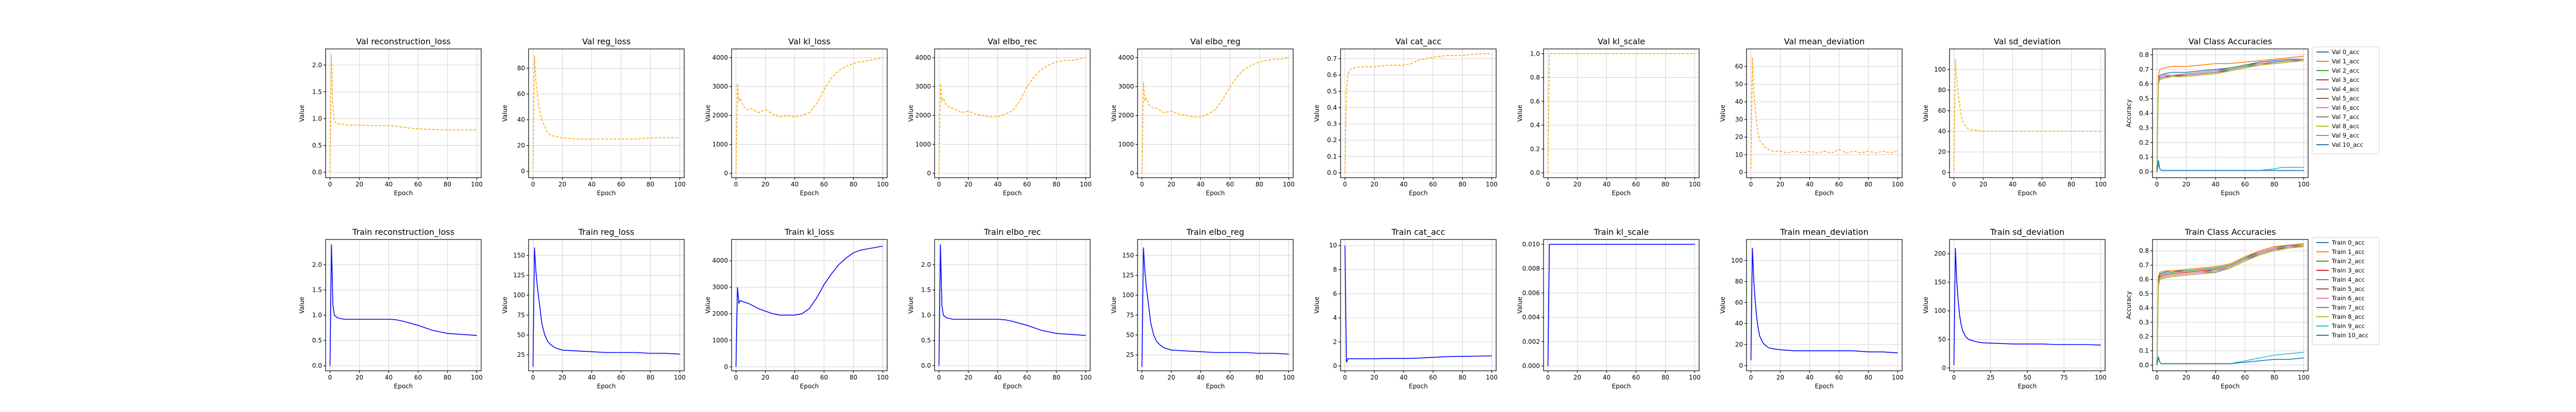 This screenshot has width=2576, height=412. What do you see at coordinates (2230, 41) in the screenshot?
I see `chart-title: Val Class Accuracies` at bounding box center [2230, 41].